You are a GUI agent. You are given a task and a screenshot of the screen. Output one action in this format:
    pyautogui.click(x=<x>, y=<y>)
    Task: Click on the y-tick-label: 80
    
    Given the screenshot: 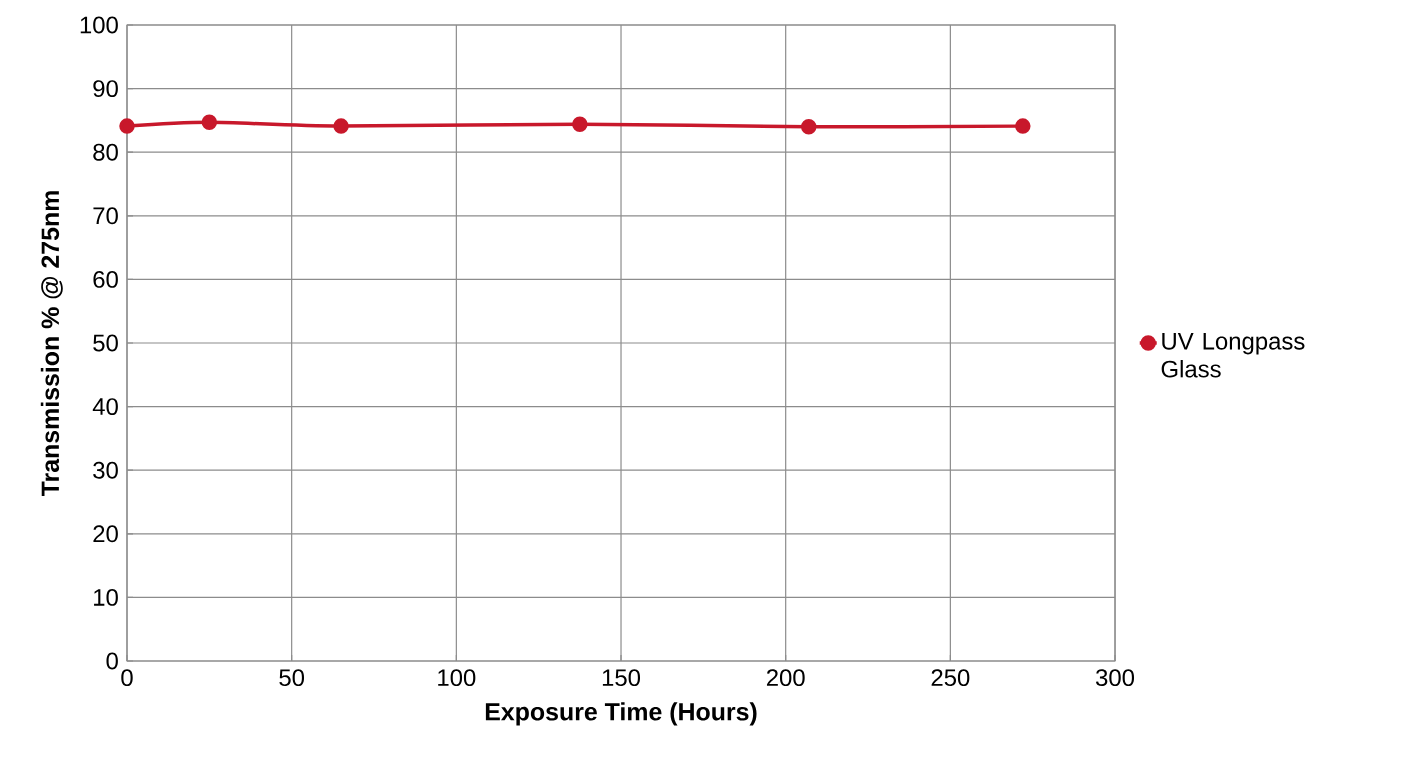 What is the action you would take?
    pyautogui.click(x=105, y=152)
    